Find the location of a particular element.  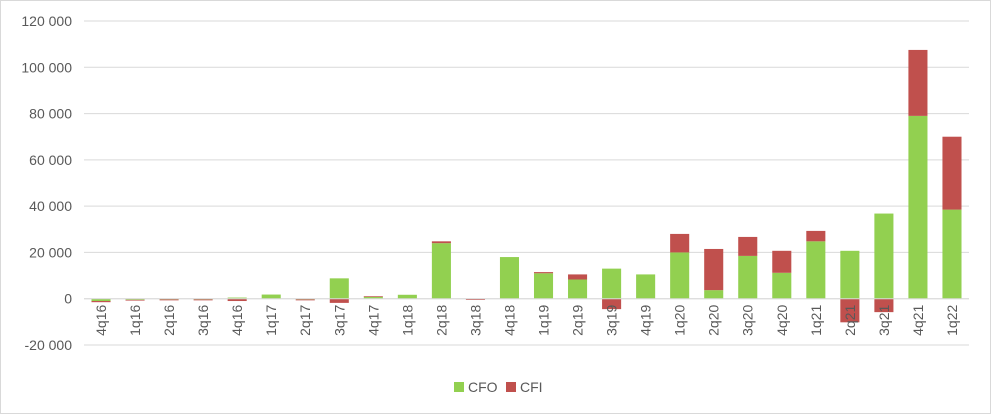

bar-cfo-2q20 is located at coordinates (714, 294).